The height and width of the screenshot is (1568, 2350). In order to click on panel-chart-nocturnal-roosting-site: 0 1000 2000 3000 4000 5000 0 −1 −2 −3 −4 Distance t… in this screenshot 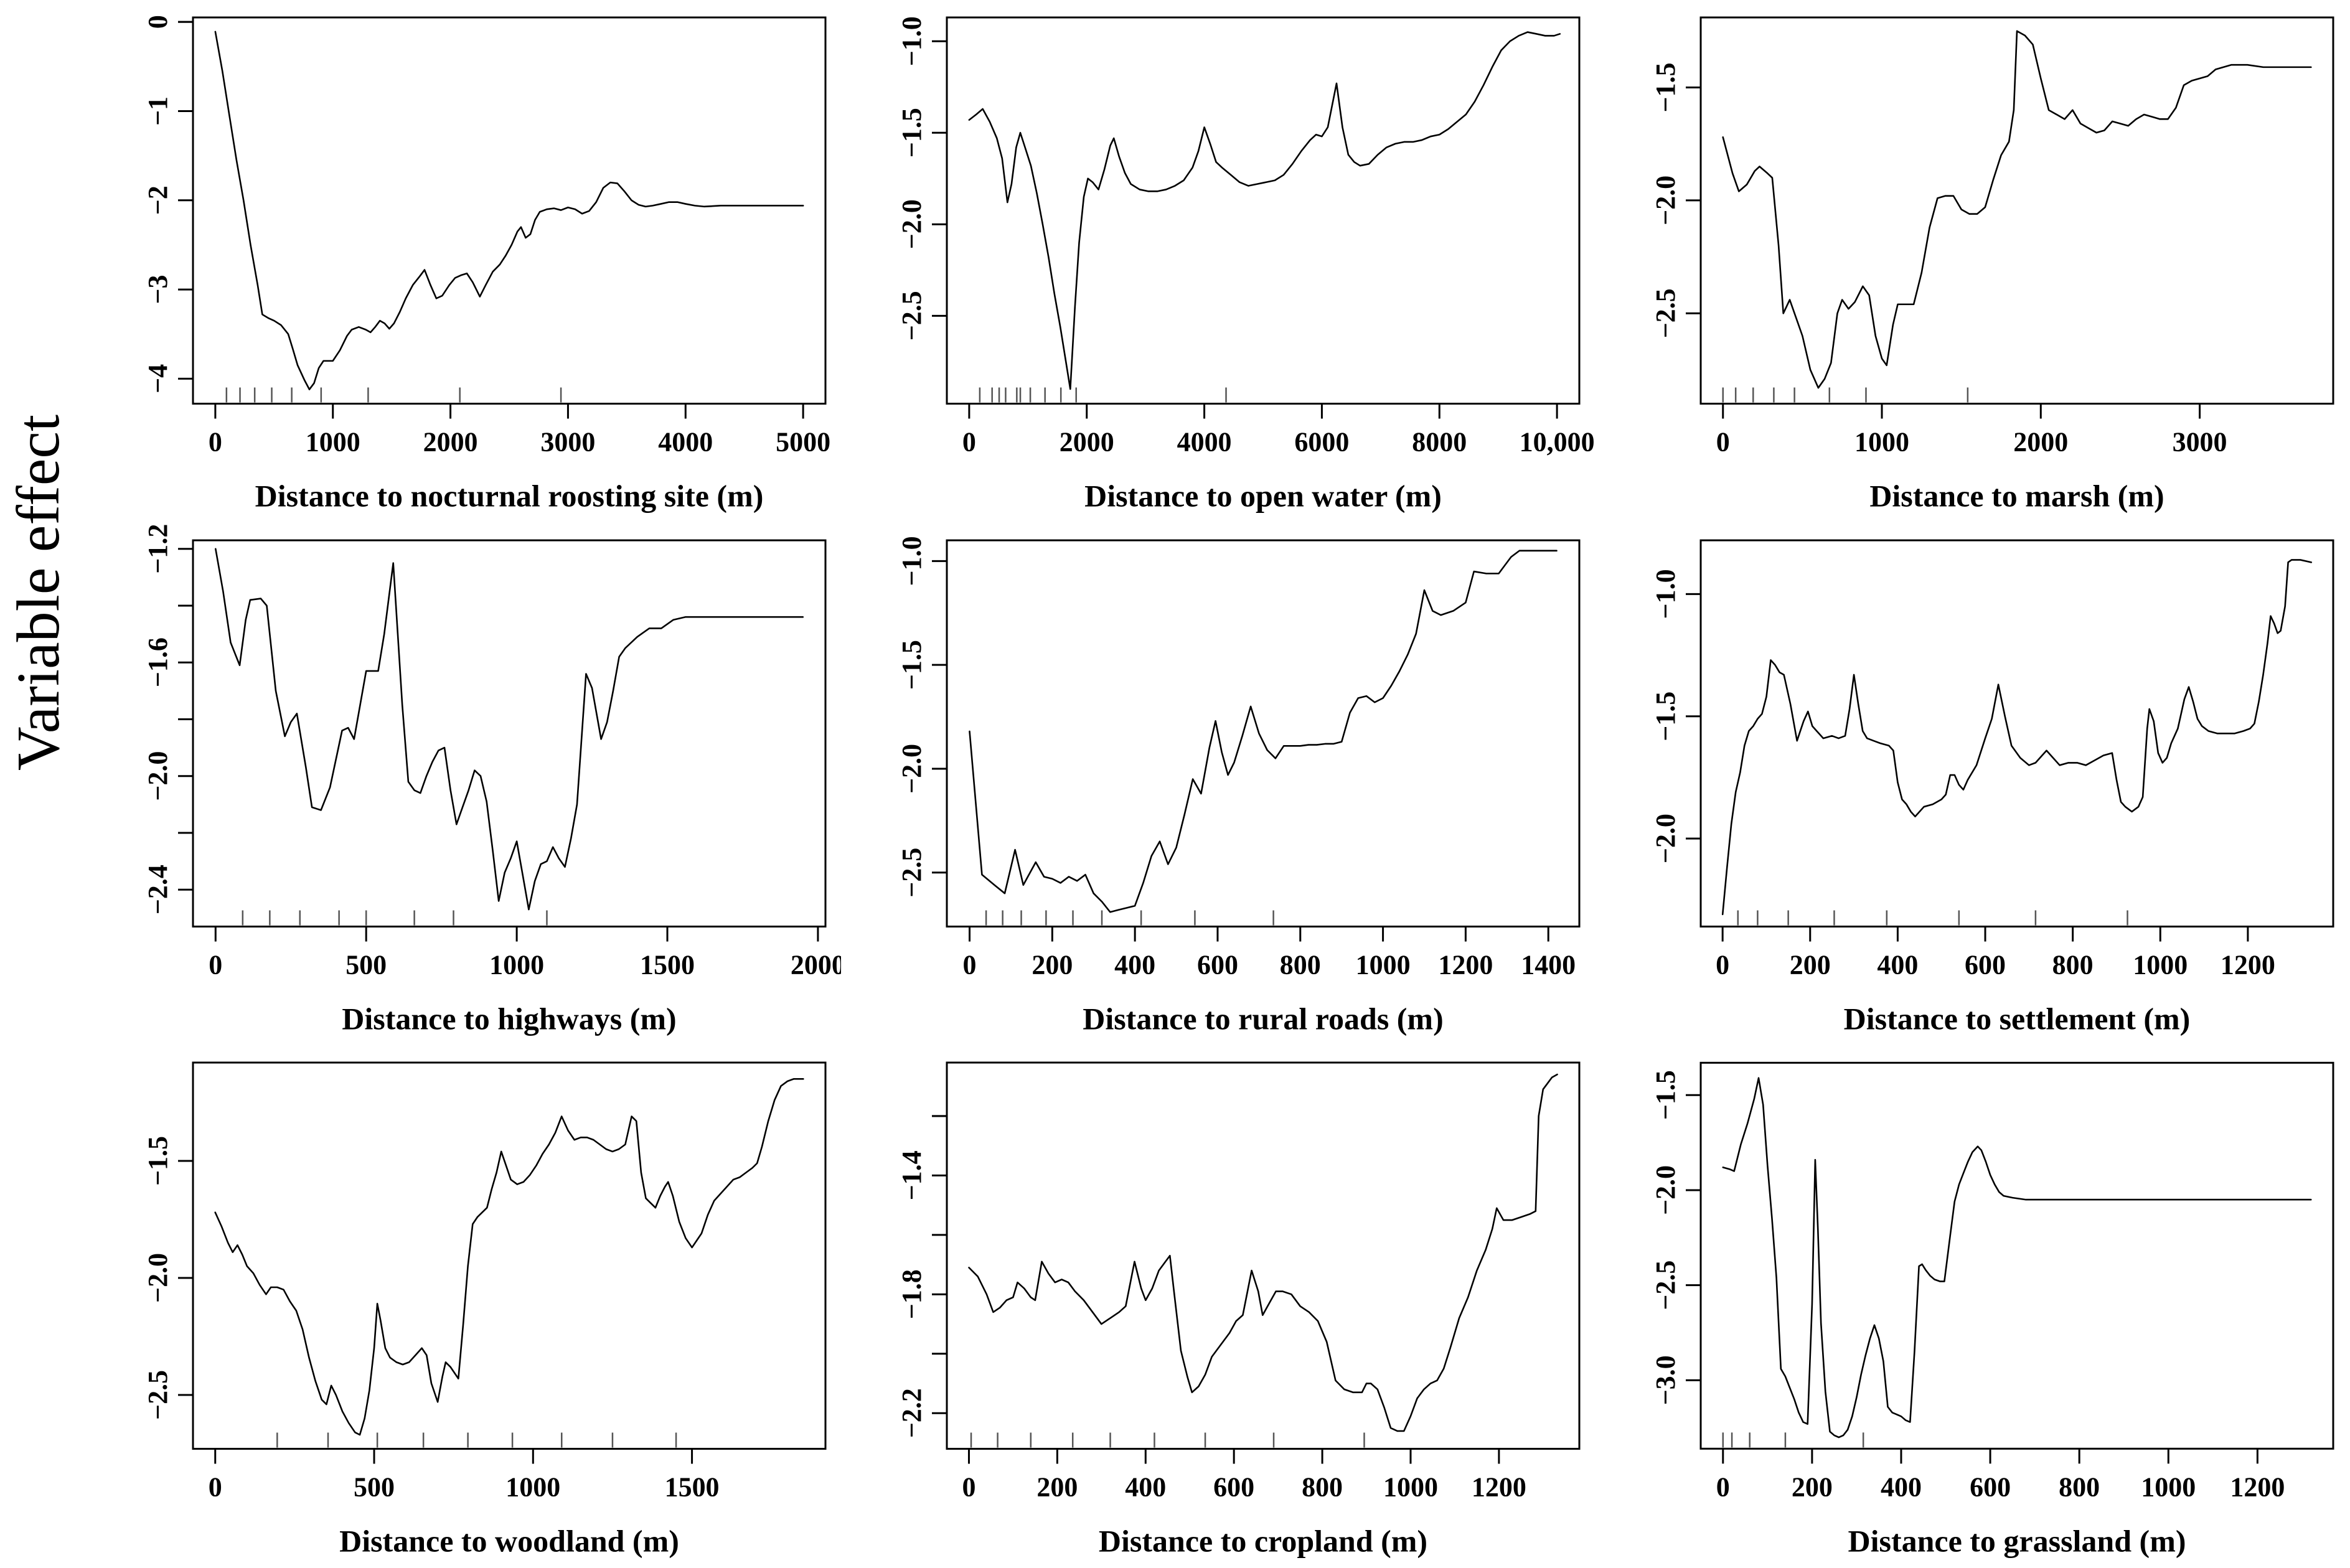, I will do `click(486, 264)`.